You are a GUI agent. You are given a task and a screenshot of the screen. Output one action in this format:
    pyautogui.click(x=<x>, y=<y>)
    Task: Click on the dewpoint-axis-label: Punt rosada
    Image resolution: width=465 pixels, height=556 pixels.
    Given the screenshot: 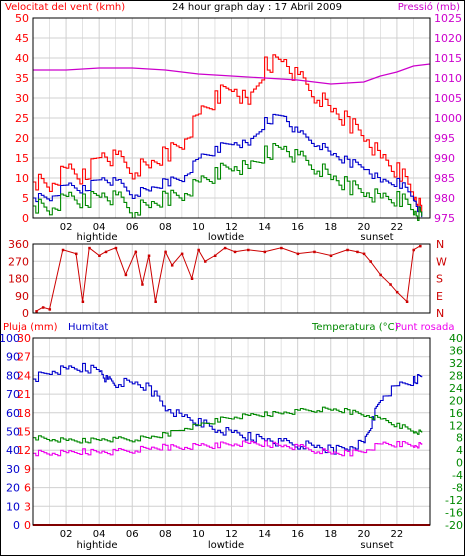 What is the action you would take?
    pyautogui.click(x=424, y=327)
    